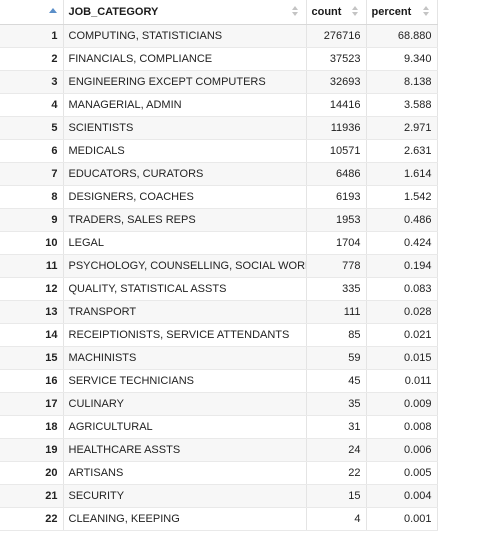 This screenshot has width=482, height=534. What do you see at coordinates (402, 473) in the screenshot?
I see `percent-cell: 0.005` at bounding box center [402, 473].